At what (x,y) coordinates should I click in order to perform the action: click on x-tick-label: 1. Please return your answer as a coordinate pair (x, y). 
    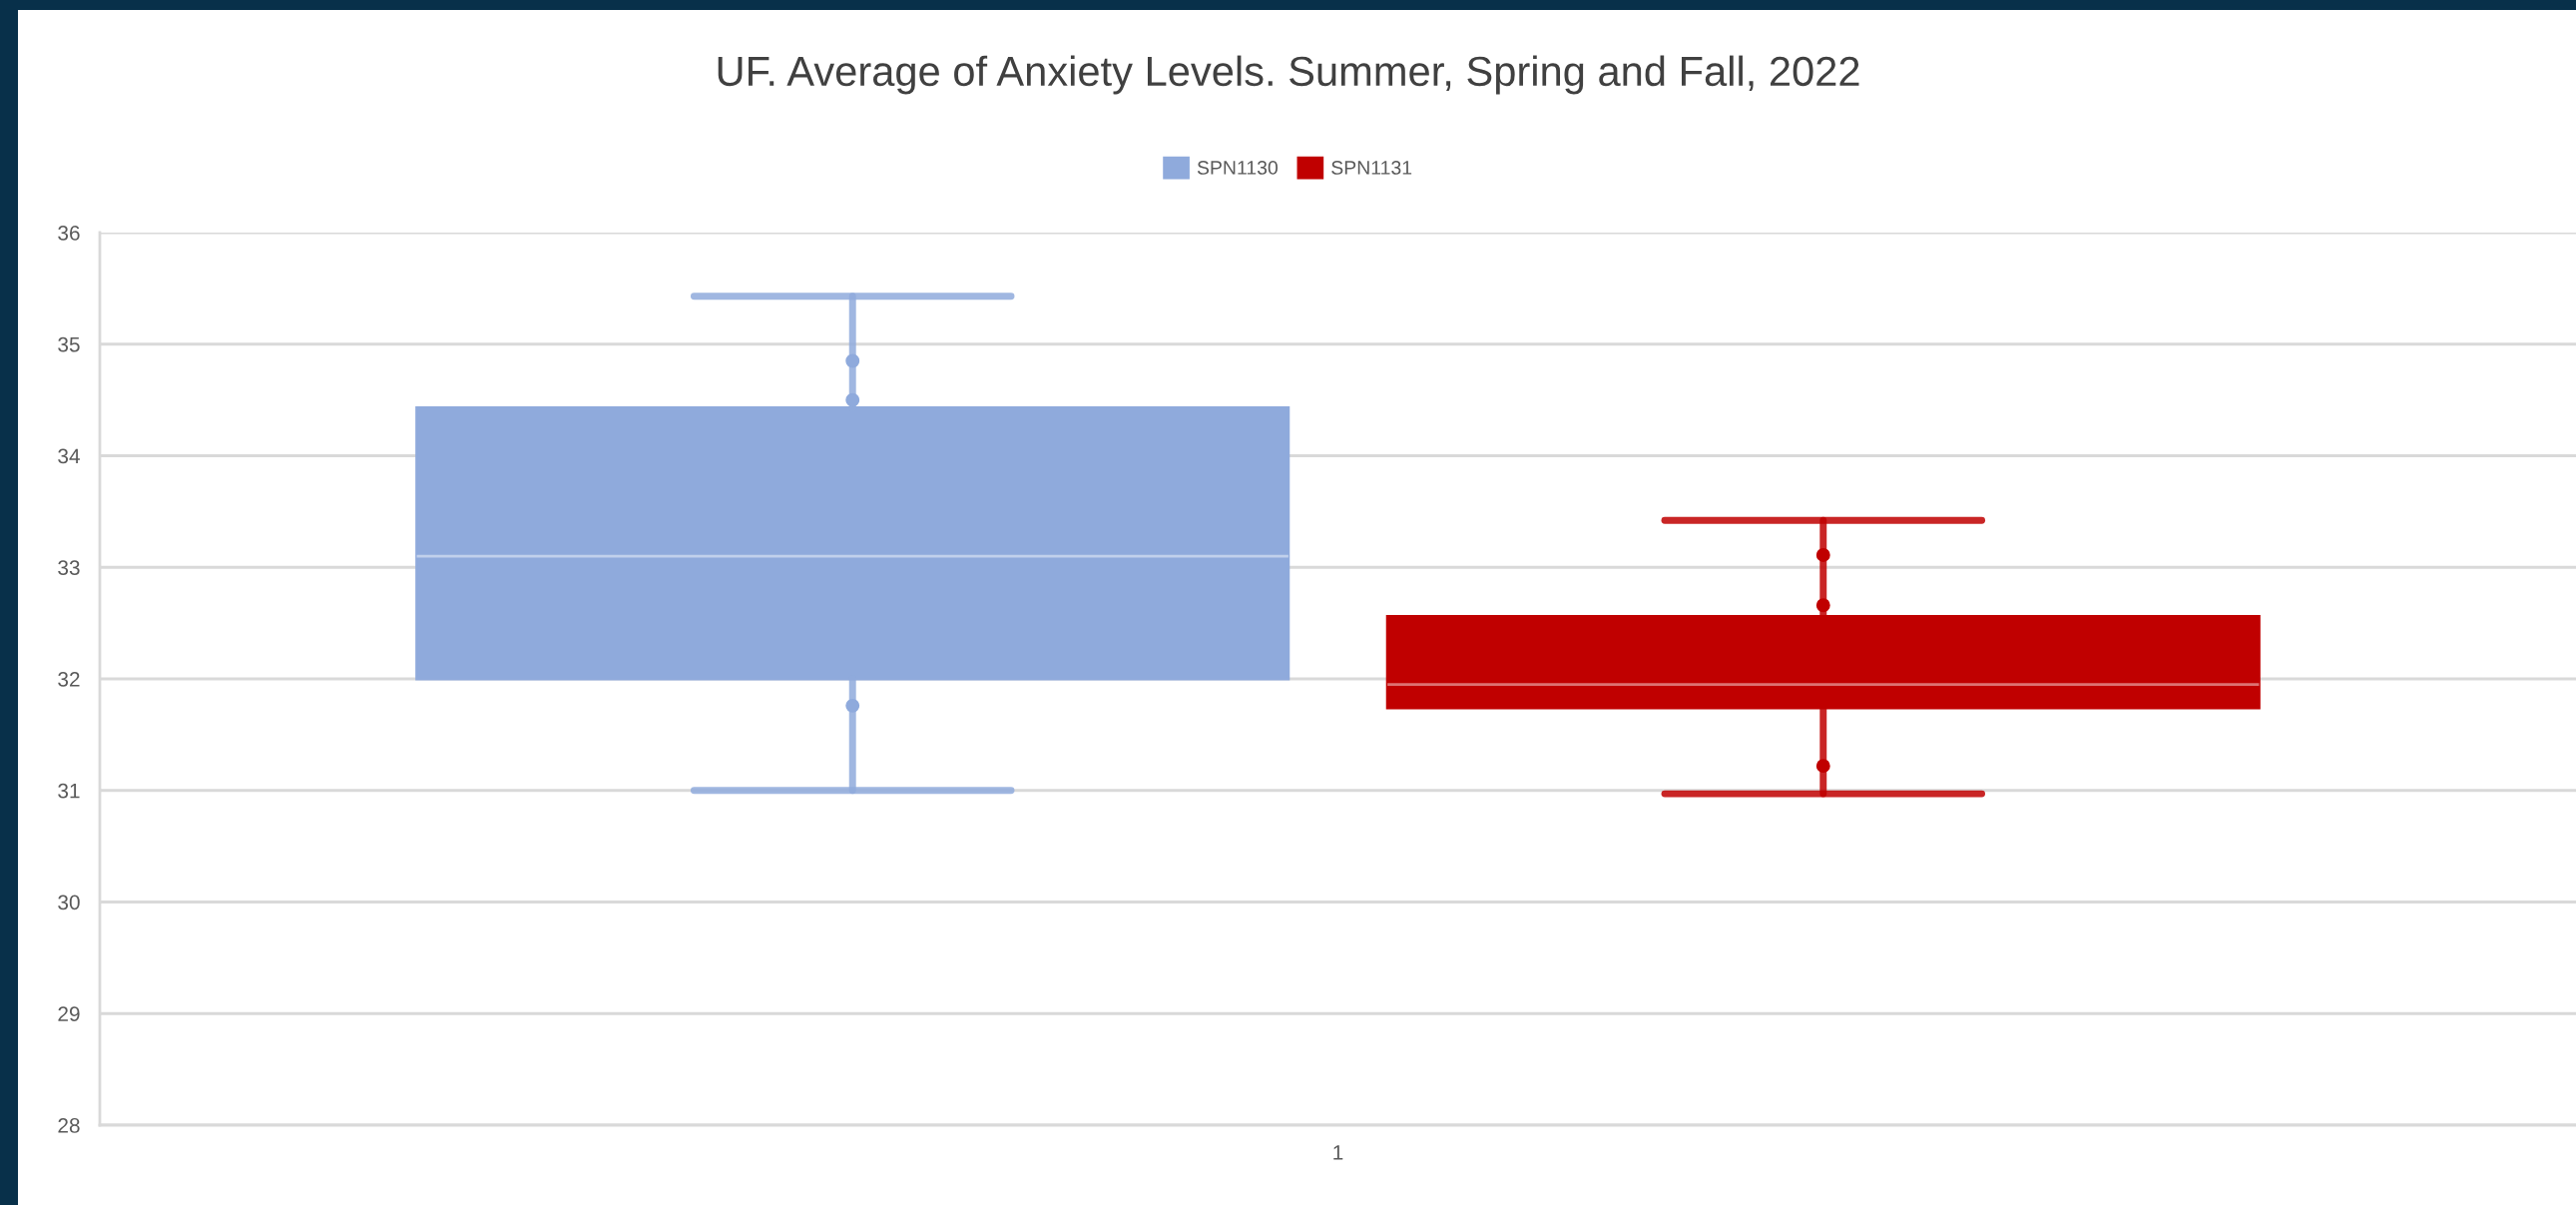
    Looking at the image, I should click on (1338, 1153).